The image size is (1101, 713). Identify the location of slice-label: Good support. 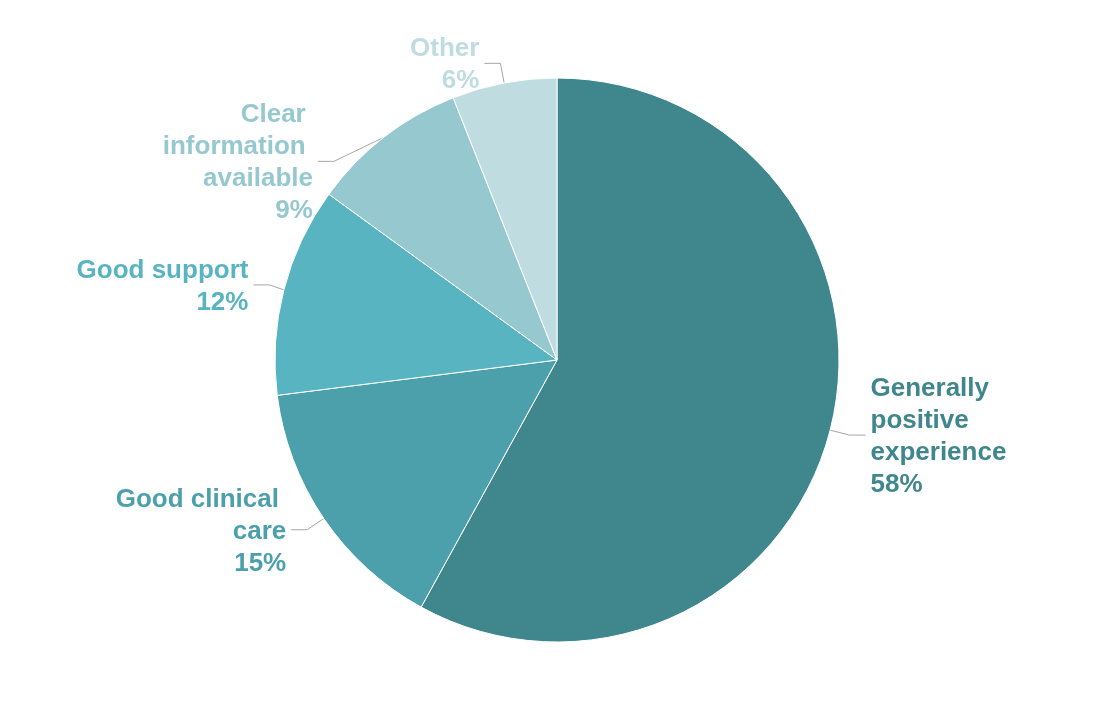
(162, 268).